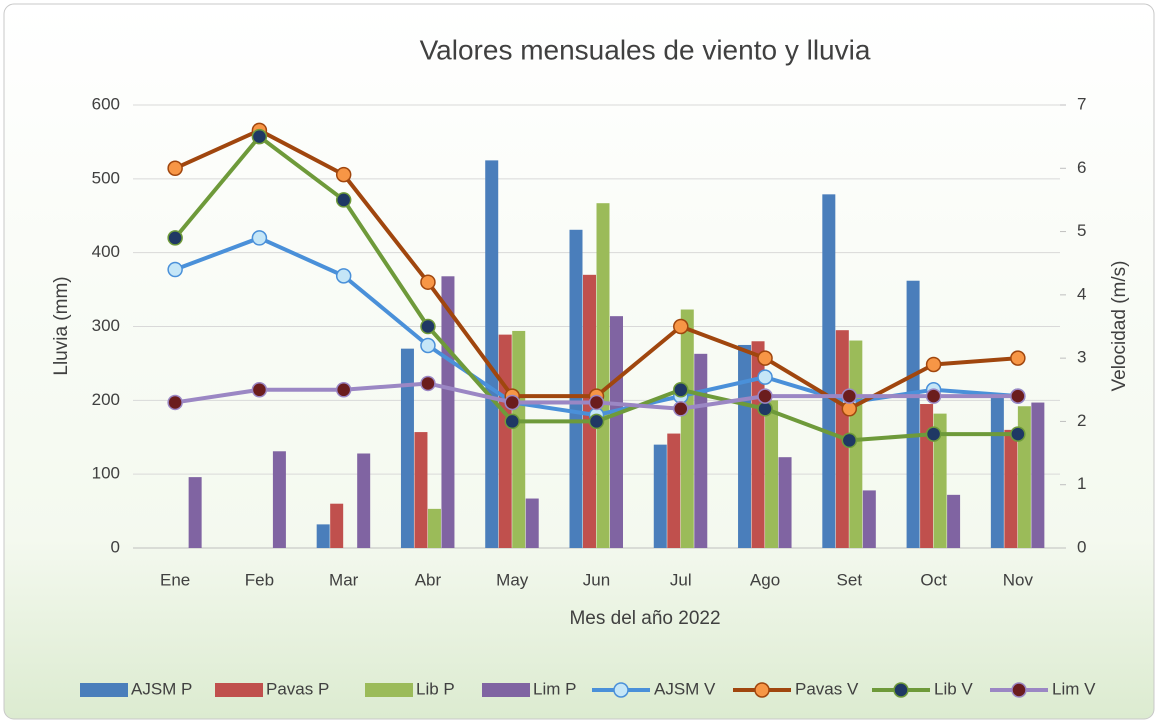  Describe the element at coordinates (645, 49) in the screenshot. I see `chart-title: Valores mensuales de viento y lluvia` at that location.